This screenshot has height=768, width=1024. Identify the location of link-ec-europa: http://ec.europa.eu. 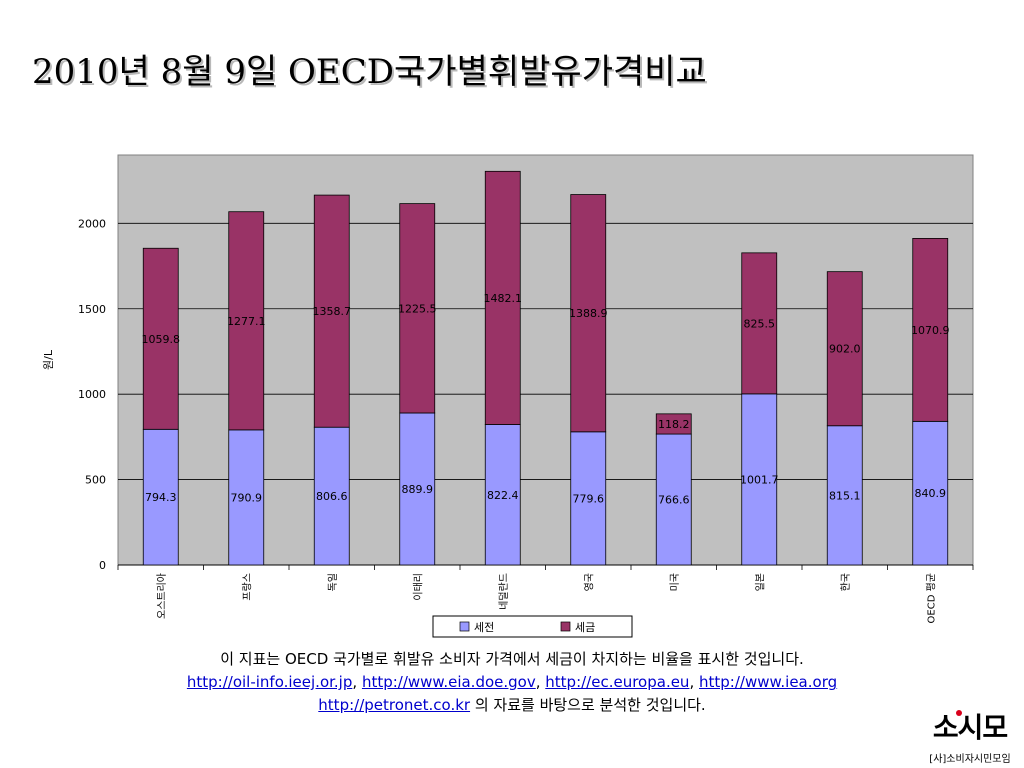
(617, 682).